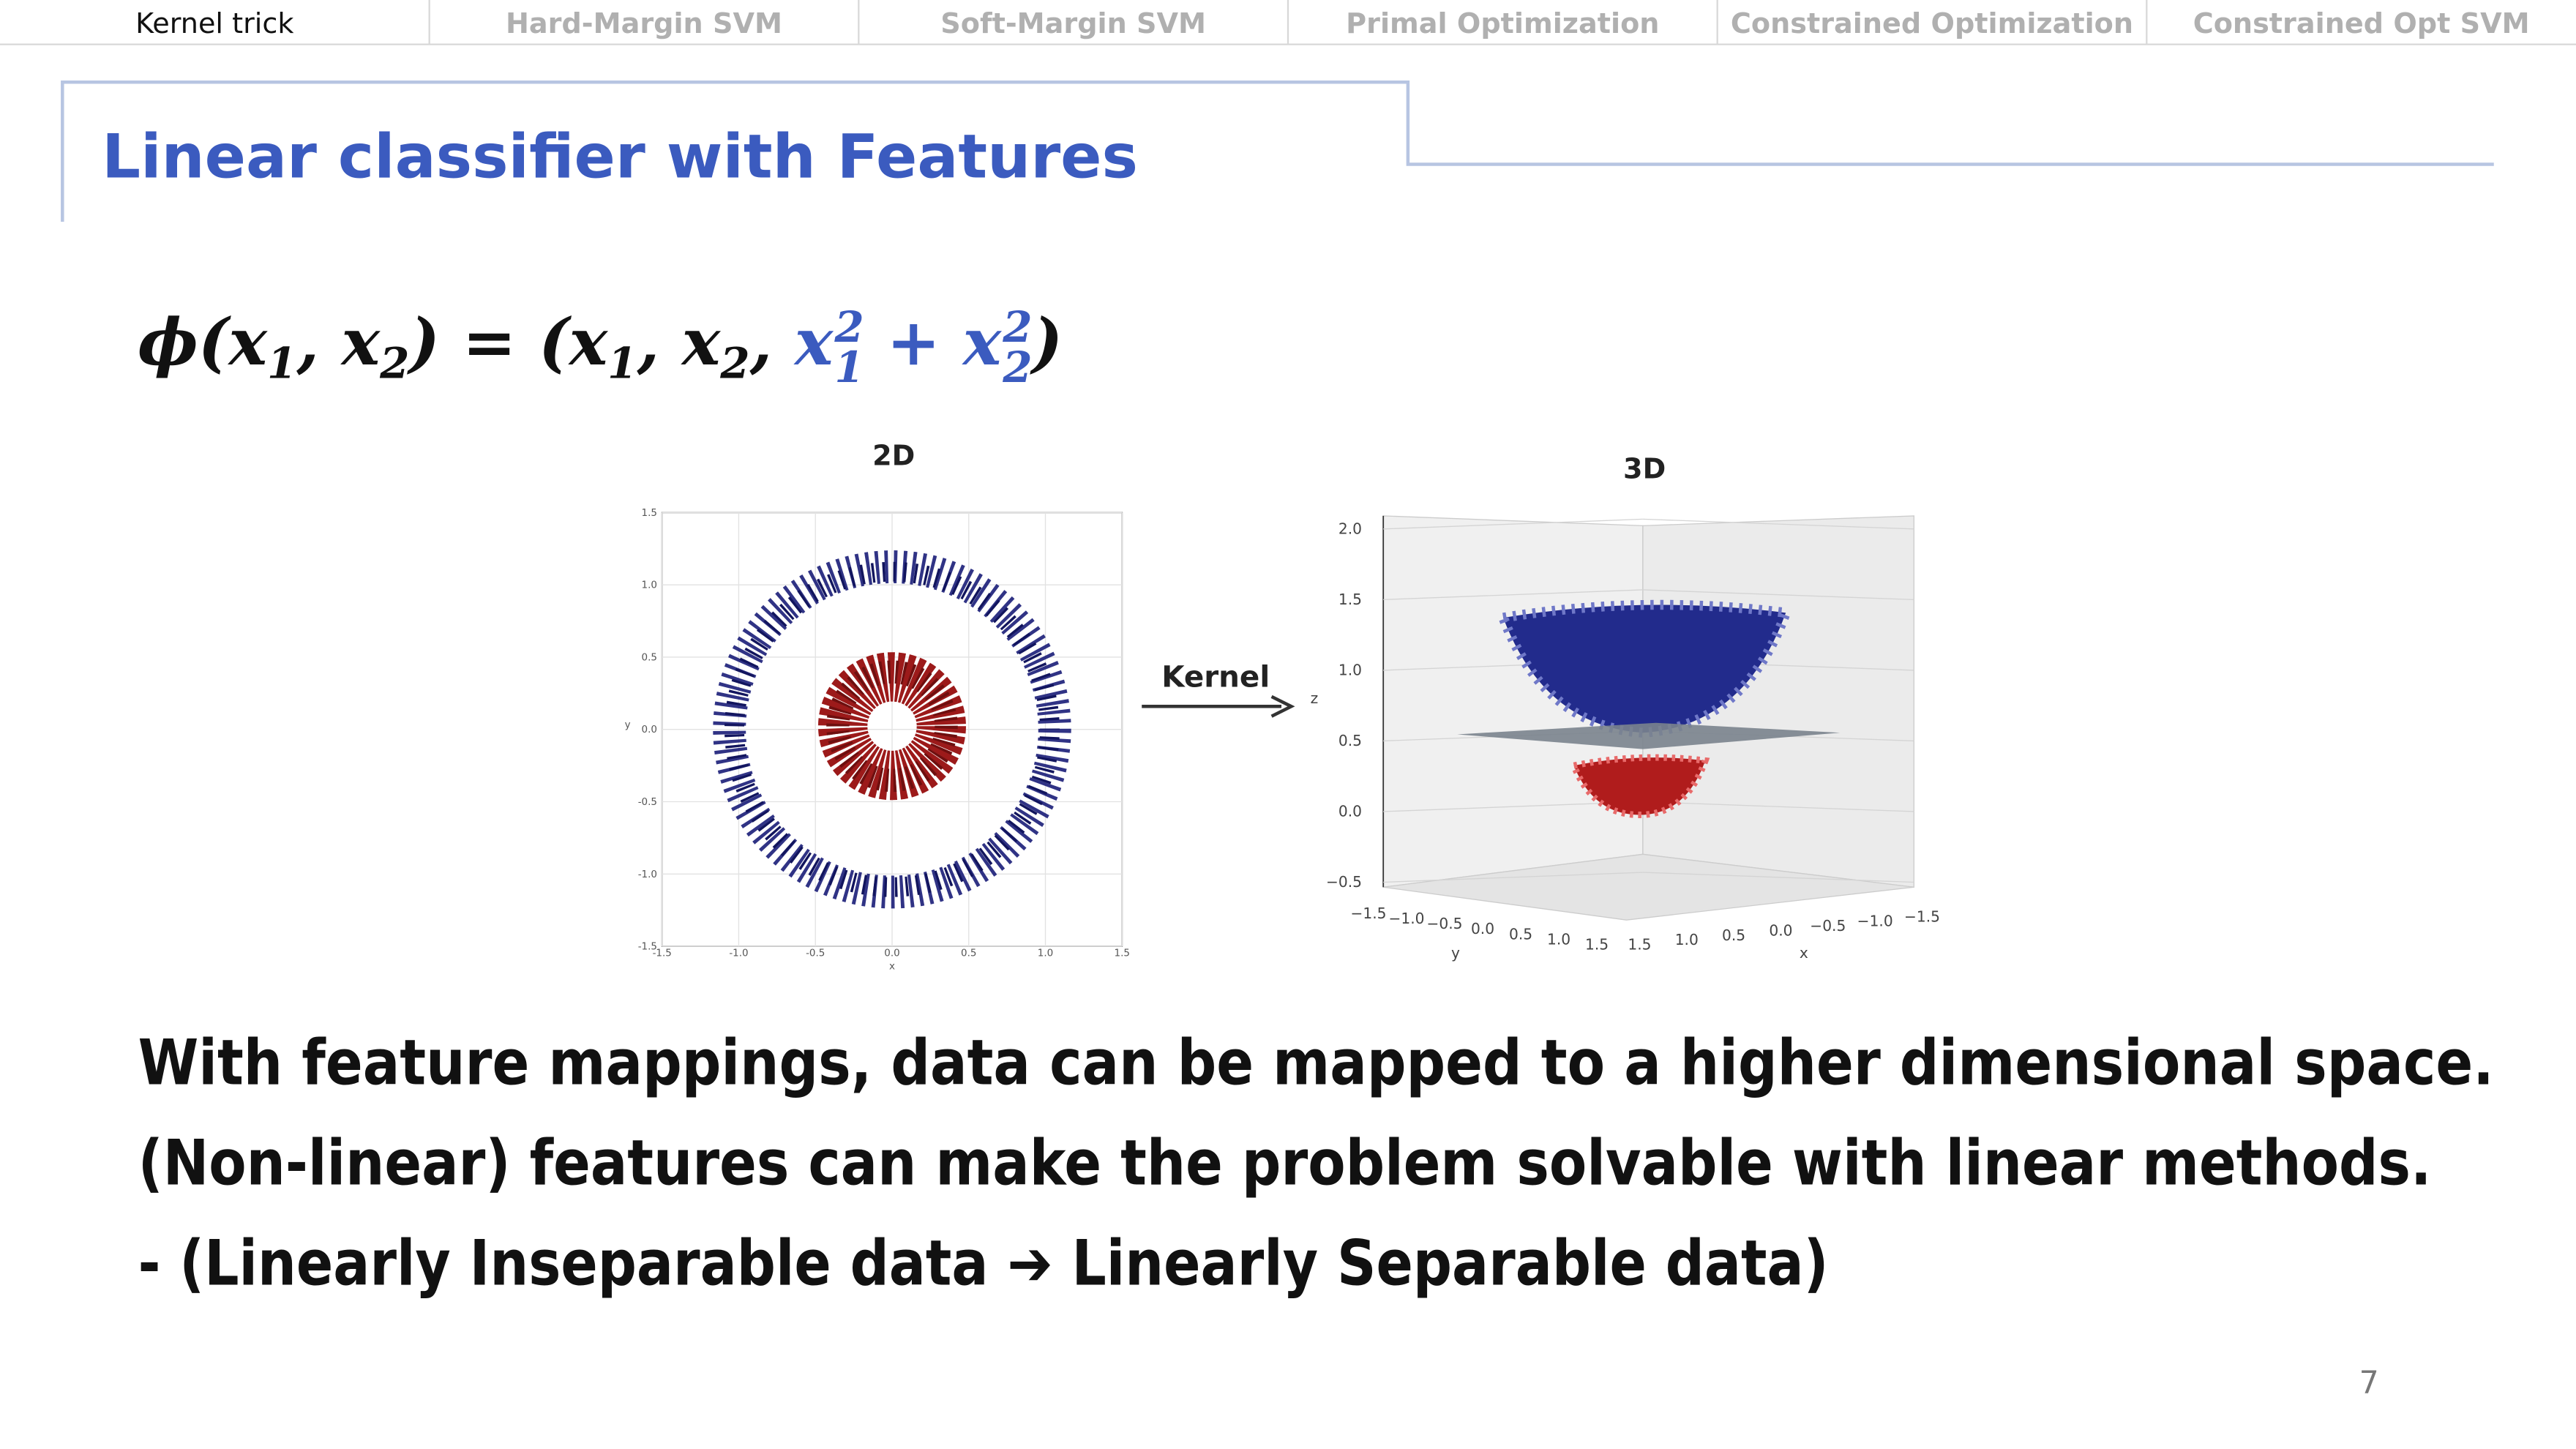 This screenshot has height=1449, width=2576. I want to click on x-tick-label: −0.5, so click(1828, 926).